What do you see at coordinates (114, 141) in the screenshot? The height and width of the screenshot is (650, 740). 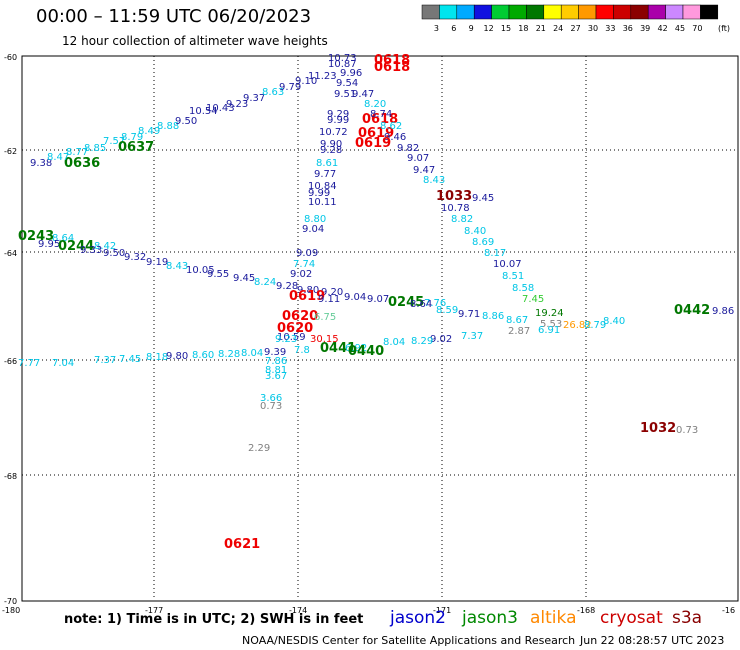 I see `wave-height-label: 7.57` at bounding box center [114, 141].